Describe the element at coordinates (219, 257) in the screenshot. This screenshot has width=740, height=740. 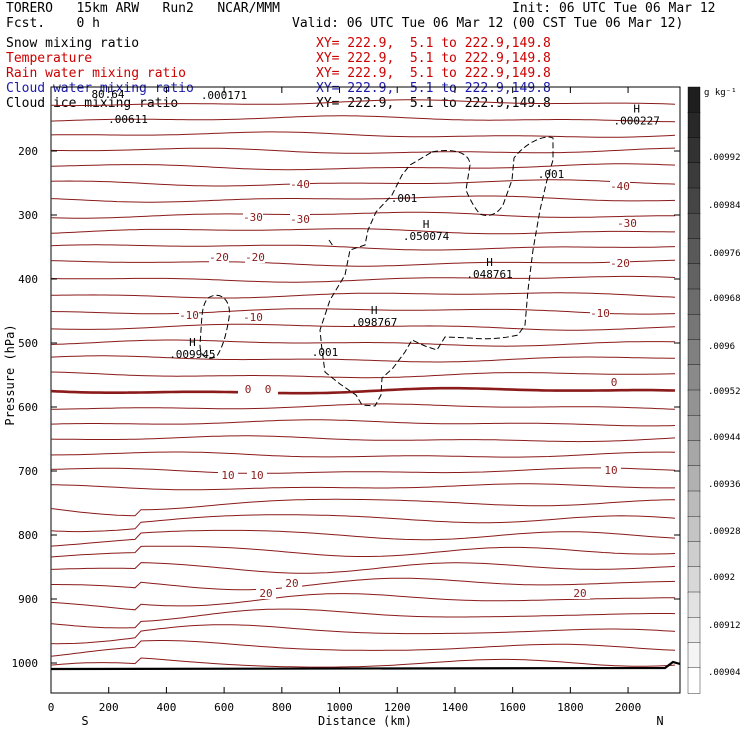
I see `isotherm-label: -20` at that location.